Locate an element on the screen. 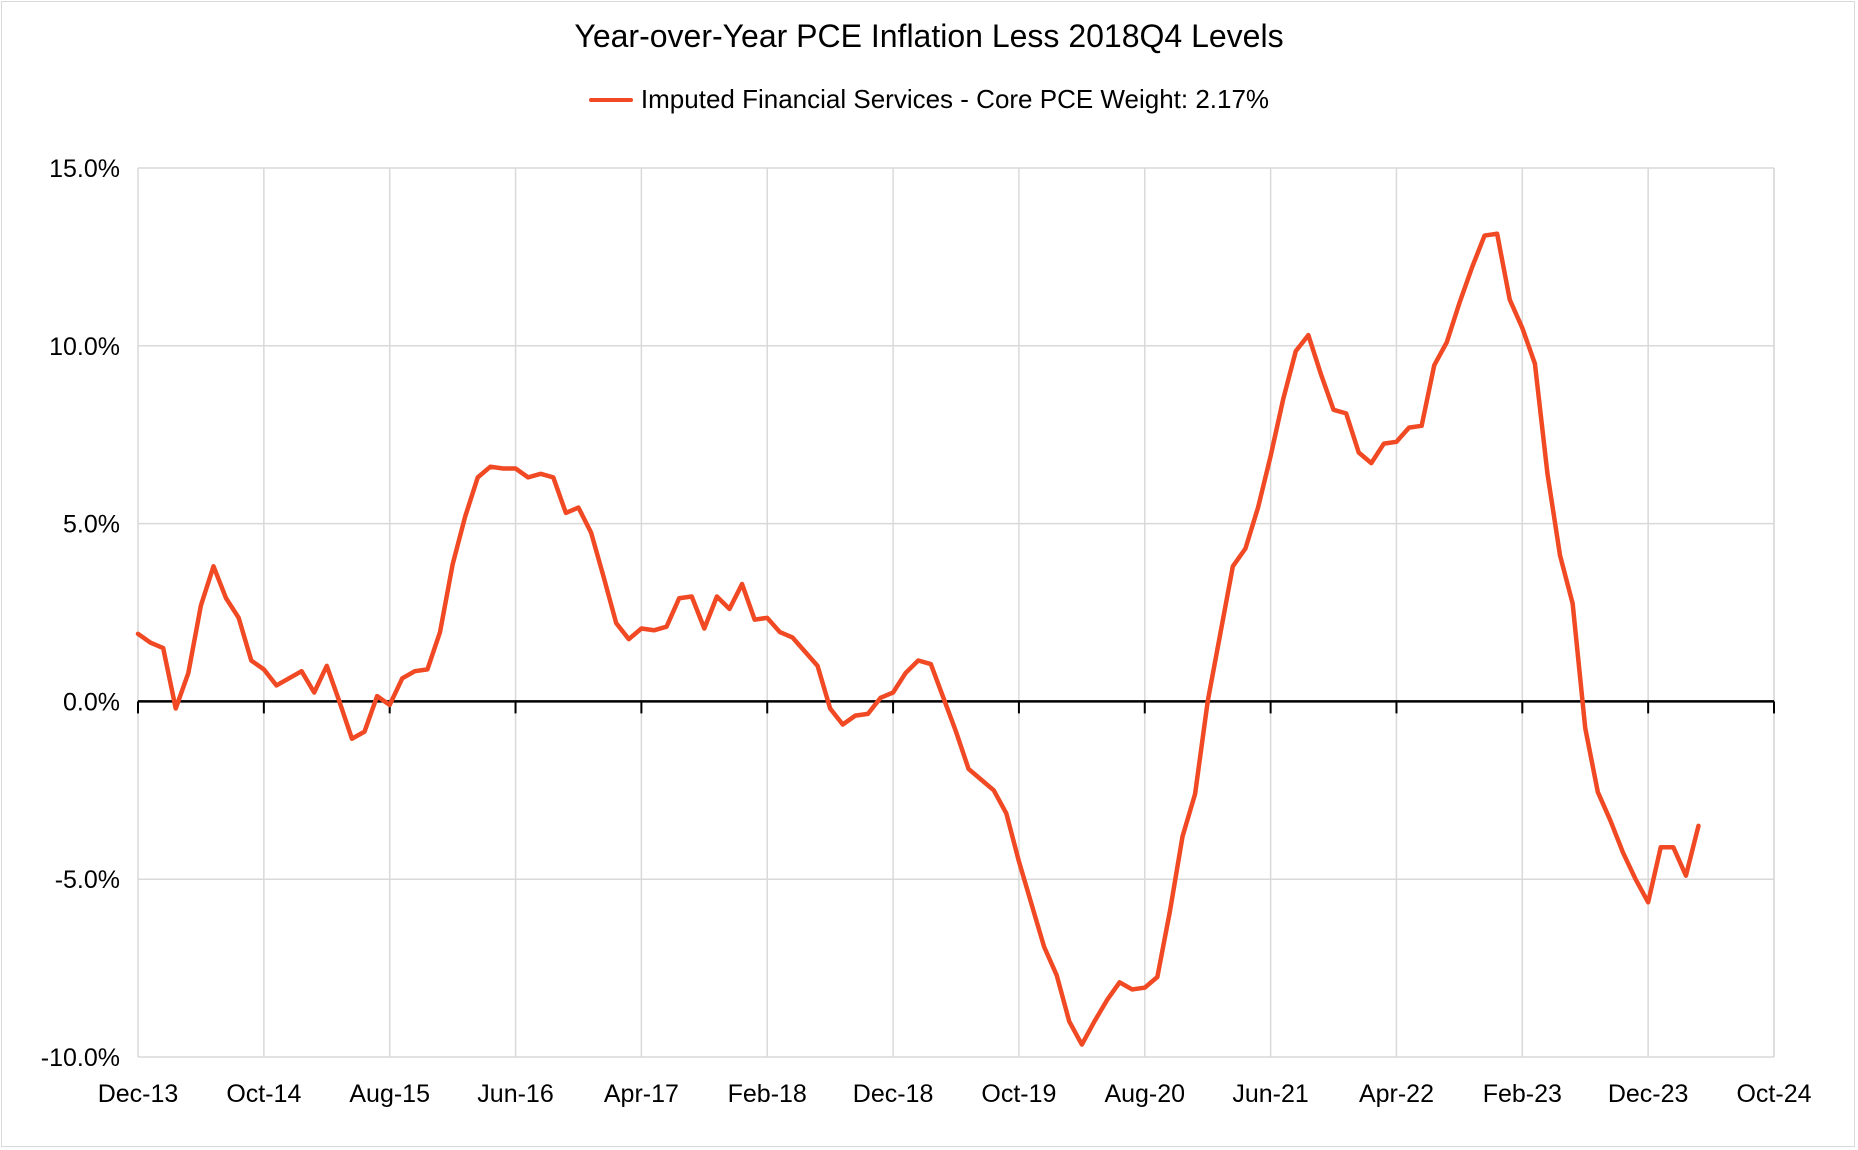 The image size is (1858, 1150). y-tick-label: 15.0% is located at coordinates (84, 169).